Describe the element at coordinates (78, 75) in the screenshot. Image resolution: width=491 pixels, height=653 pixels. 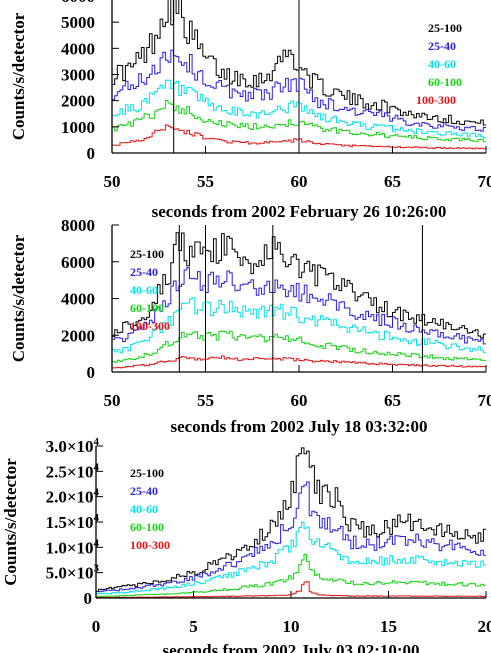
I see `y-tick-label: 3000` at that location.